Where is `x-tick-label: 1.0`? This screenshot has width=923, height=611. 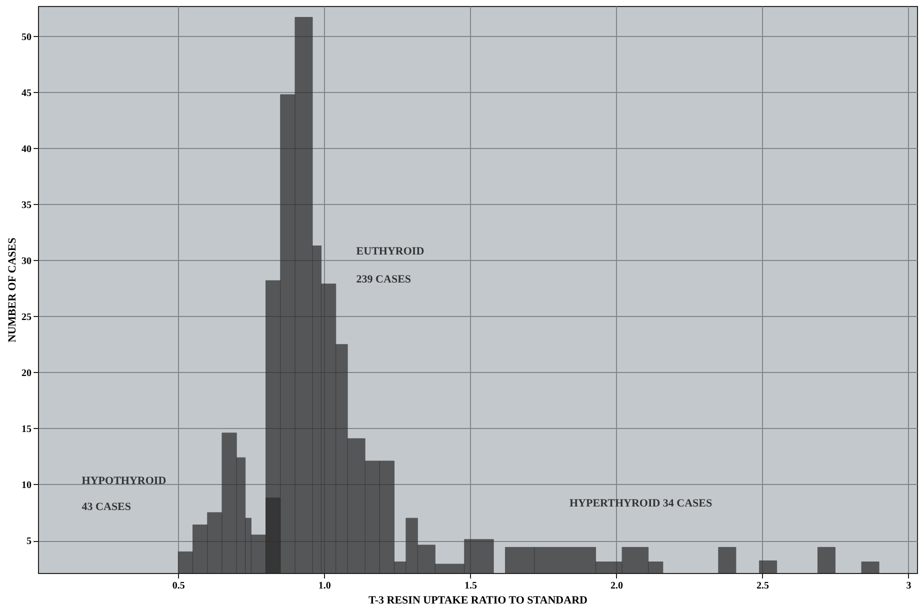
x-tick-label: 1.0 is located at coordinates (324, 586).